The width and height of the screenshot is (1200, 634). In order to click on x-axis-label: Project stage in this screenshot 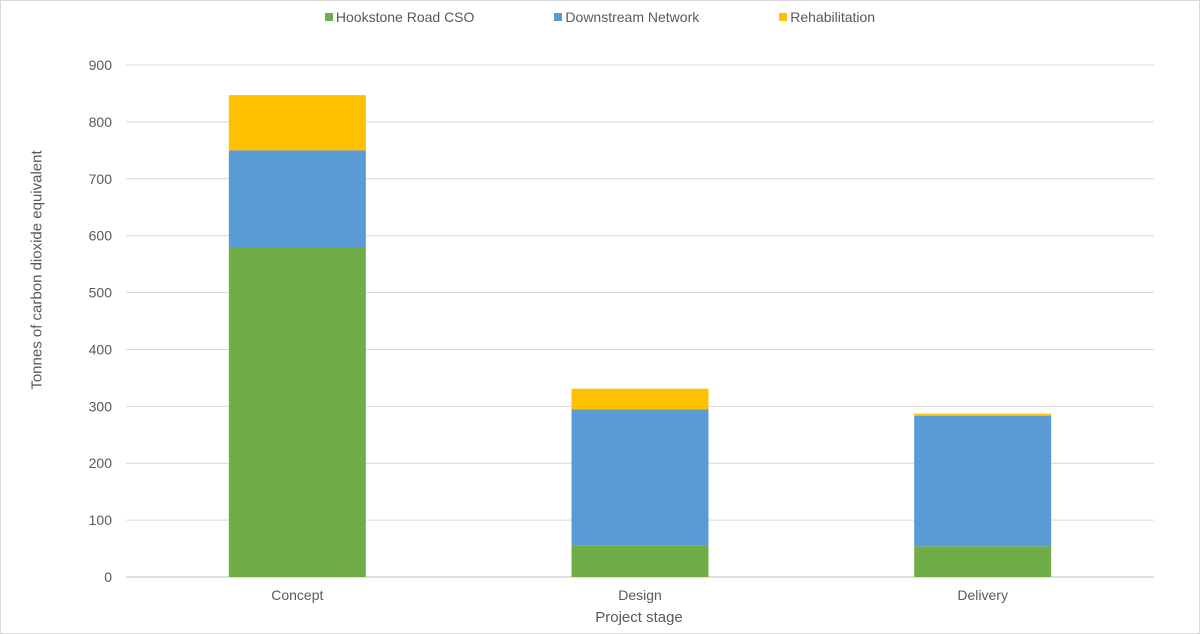, I will do `click(639, 617)`.